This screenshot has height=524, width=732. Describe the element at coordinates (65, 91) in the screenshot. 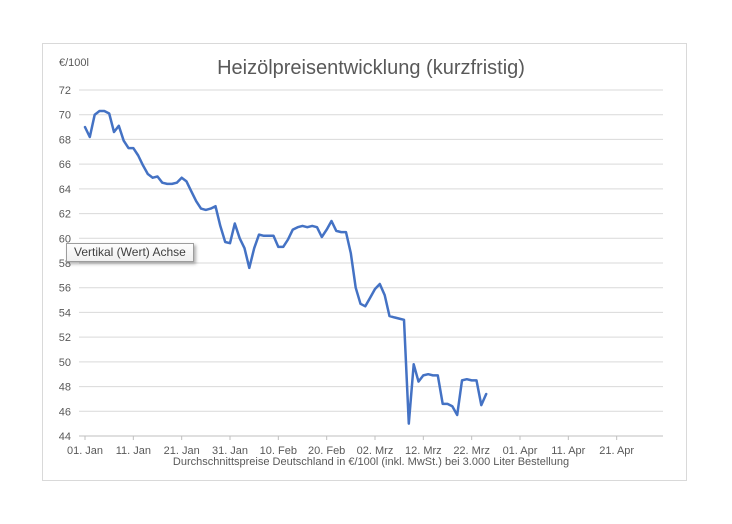

I see `y-tick-label: 72` at that location.